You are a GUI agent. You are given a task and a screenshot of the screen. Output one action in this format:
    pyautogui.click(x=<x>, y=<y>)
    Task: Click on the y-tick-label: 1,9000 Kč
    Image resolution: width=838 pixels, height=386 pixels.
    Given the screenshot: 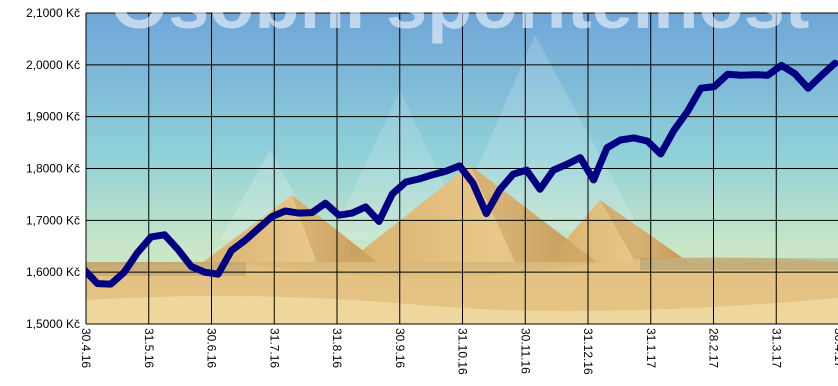 What is the action you would take?
    pyautogui.click(x=53, y=117)
    